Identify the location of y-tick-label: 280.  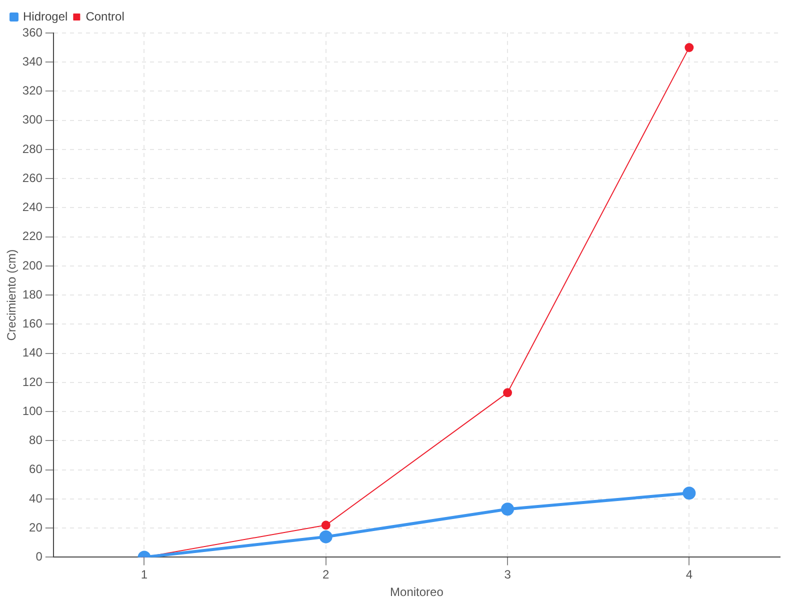
(32, 149).